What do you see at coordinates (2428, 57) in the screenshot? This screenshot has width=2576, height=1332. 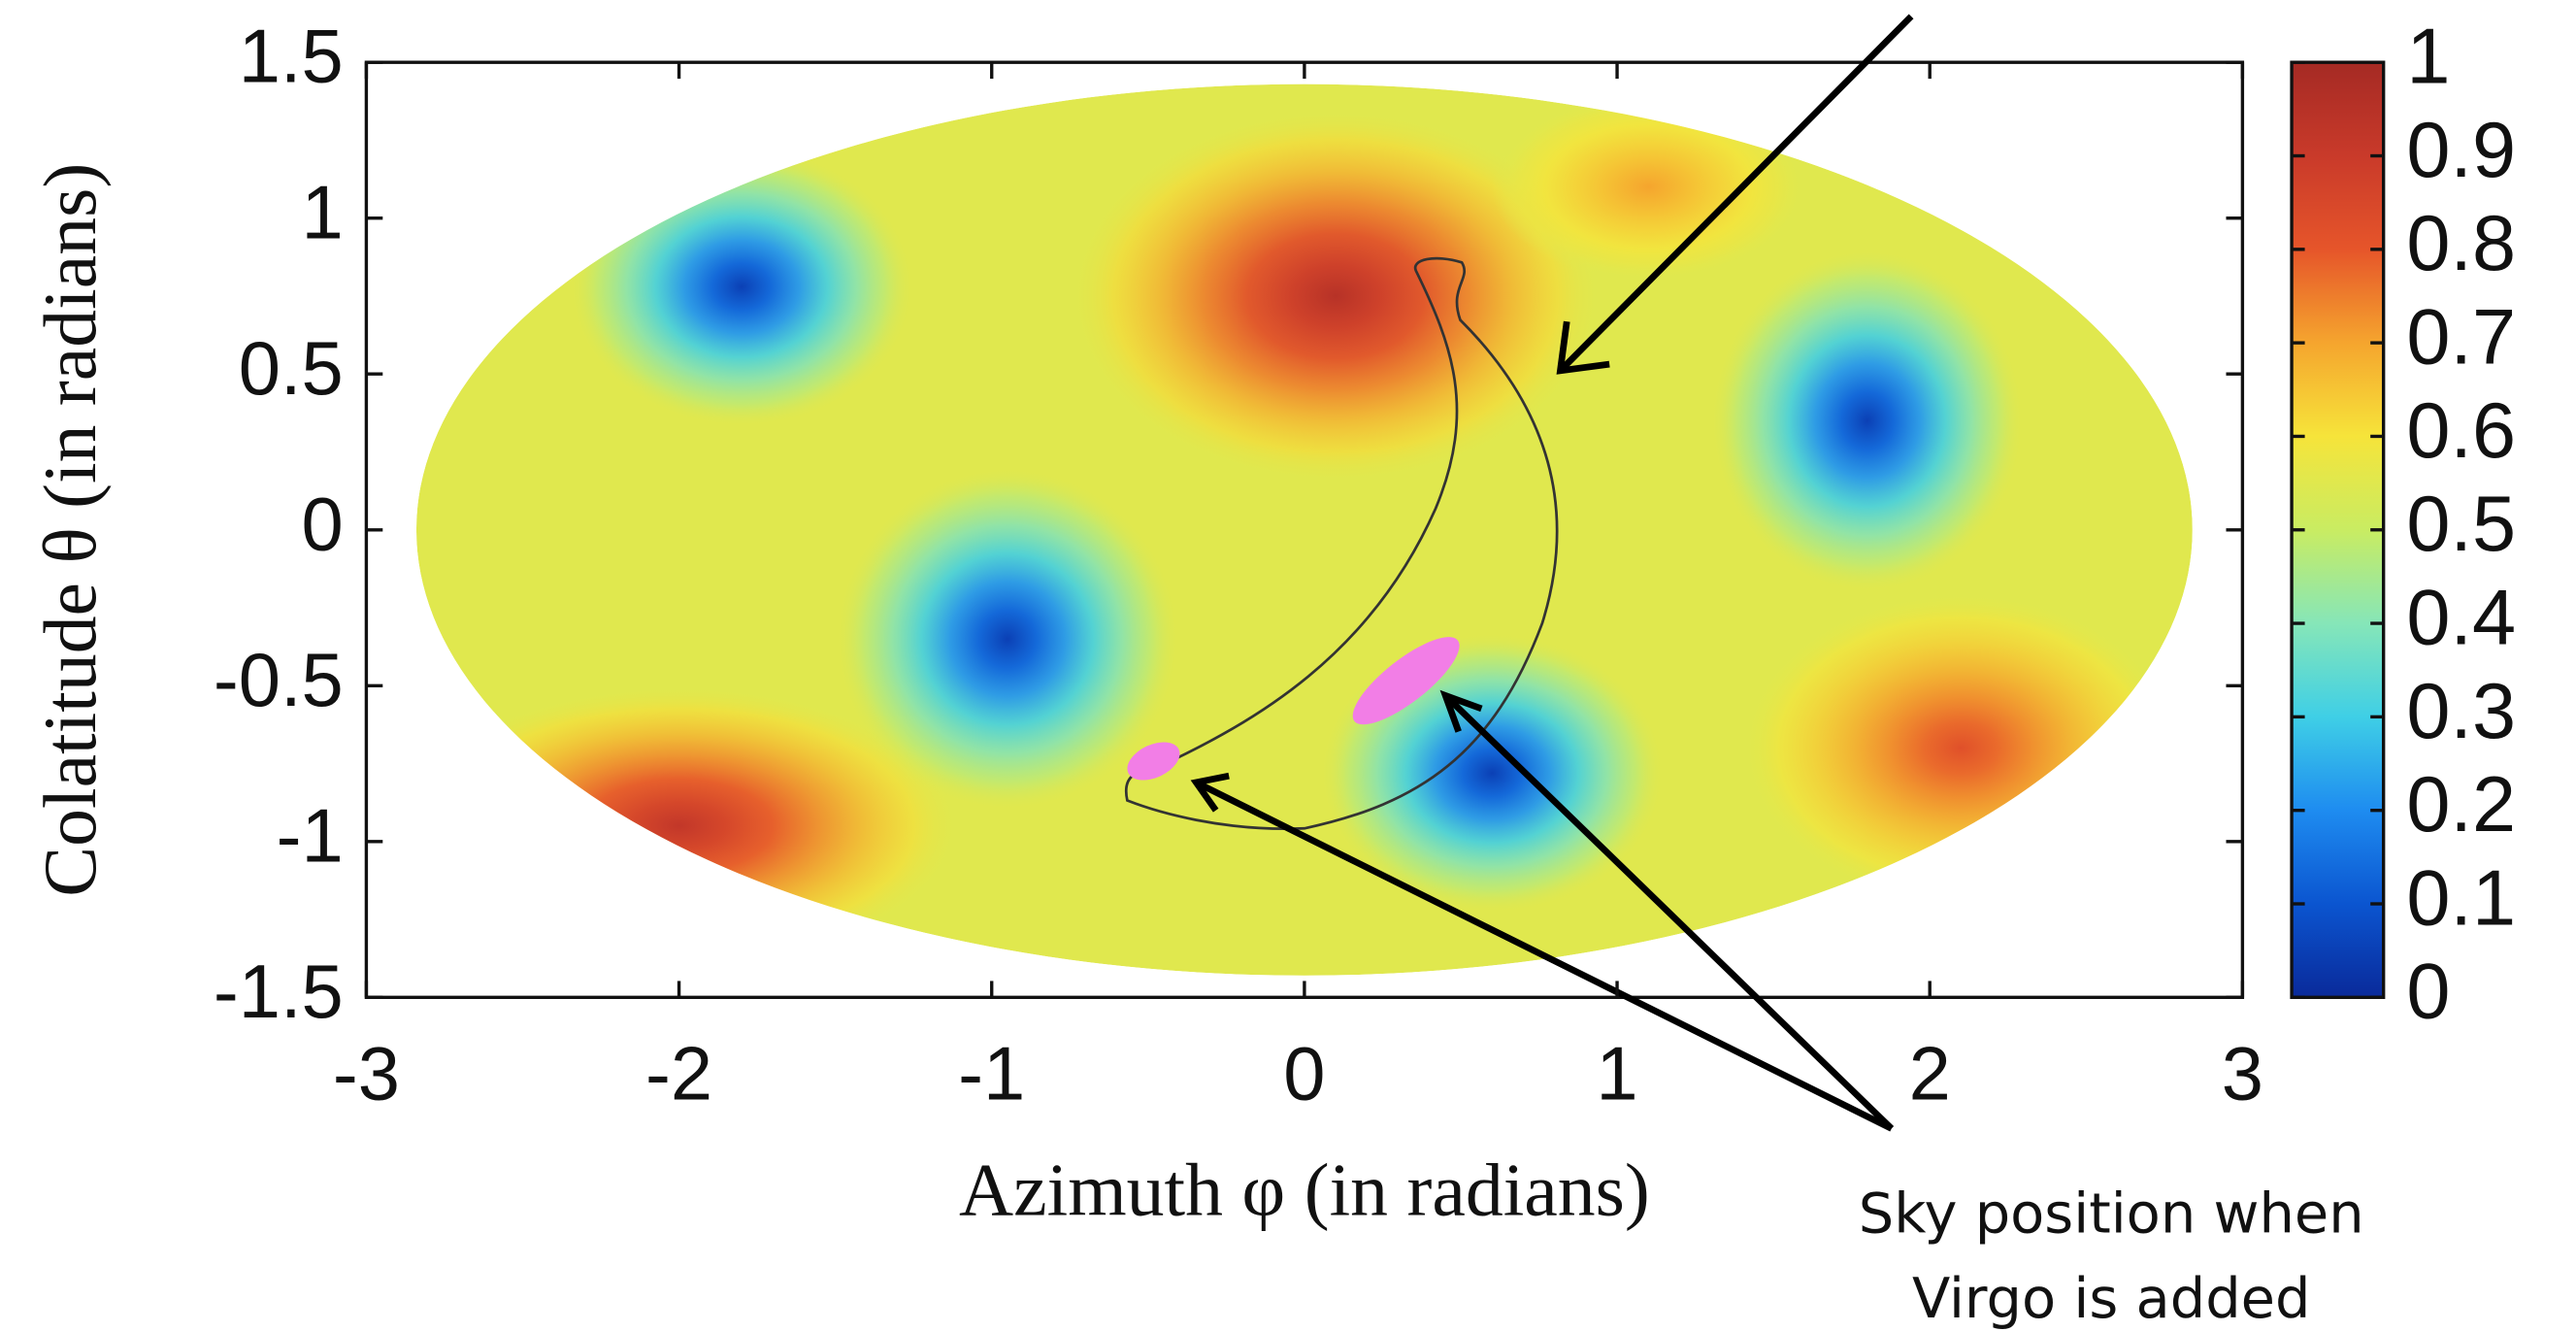 I see `colorbar-tick-label: 1` at bounding box center [2428, 57].